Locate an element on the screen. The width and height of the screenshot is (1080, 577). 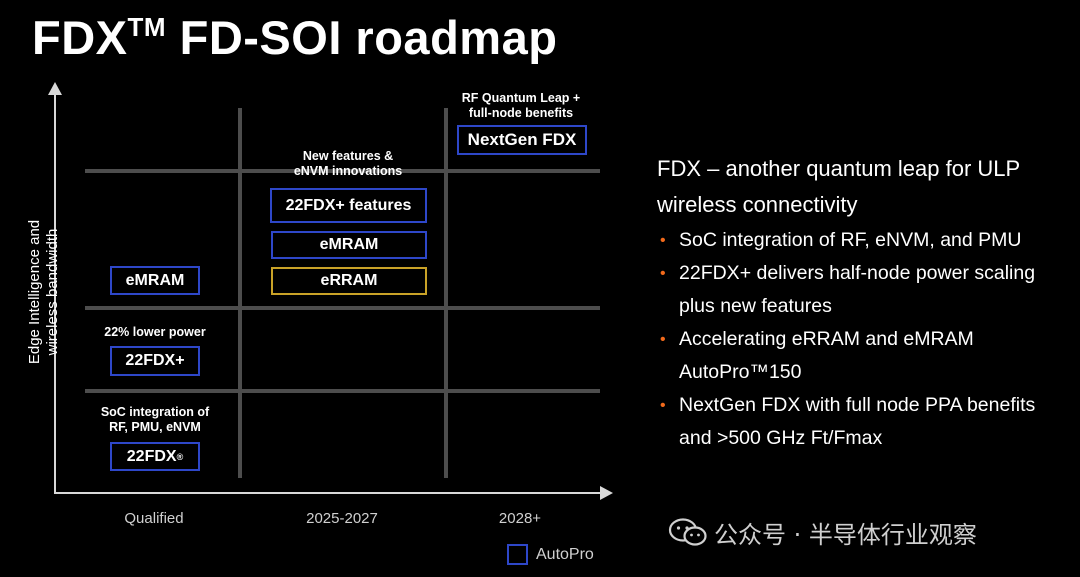
box-22fdx-plus: 22FDX+ is located at coordinates (155, 361).